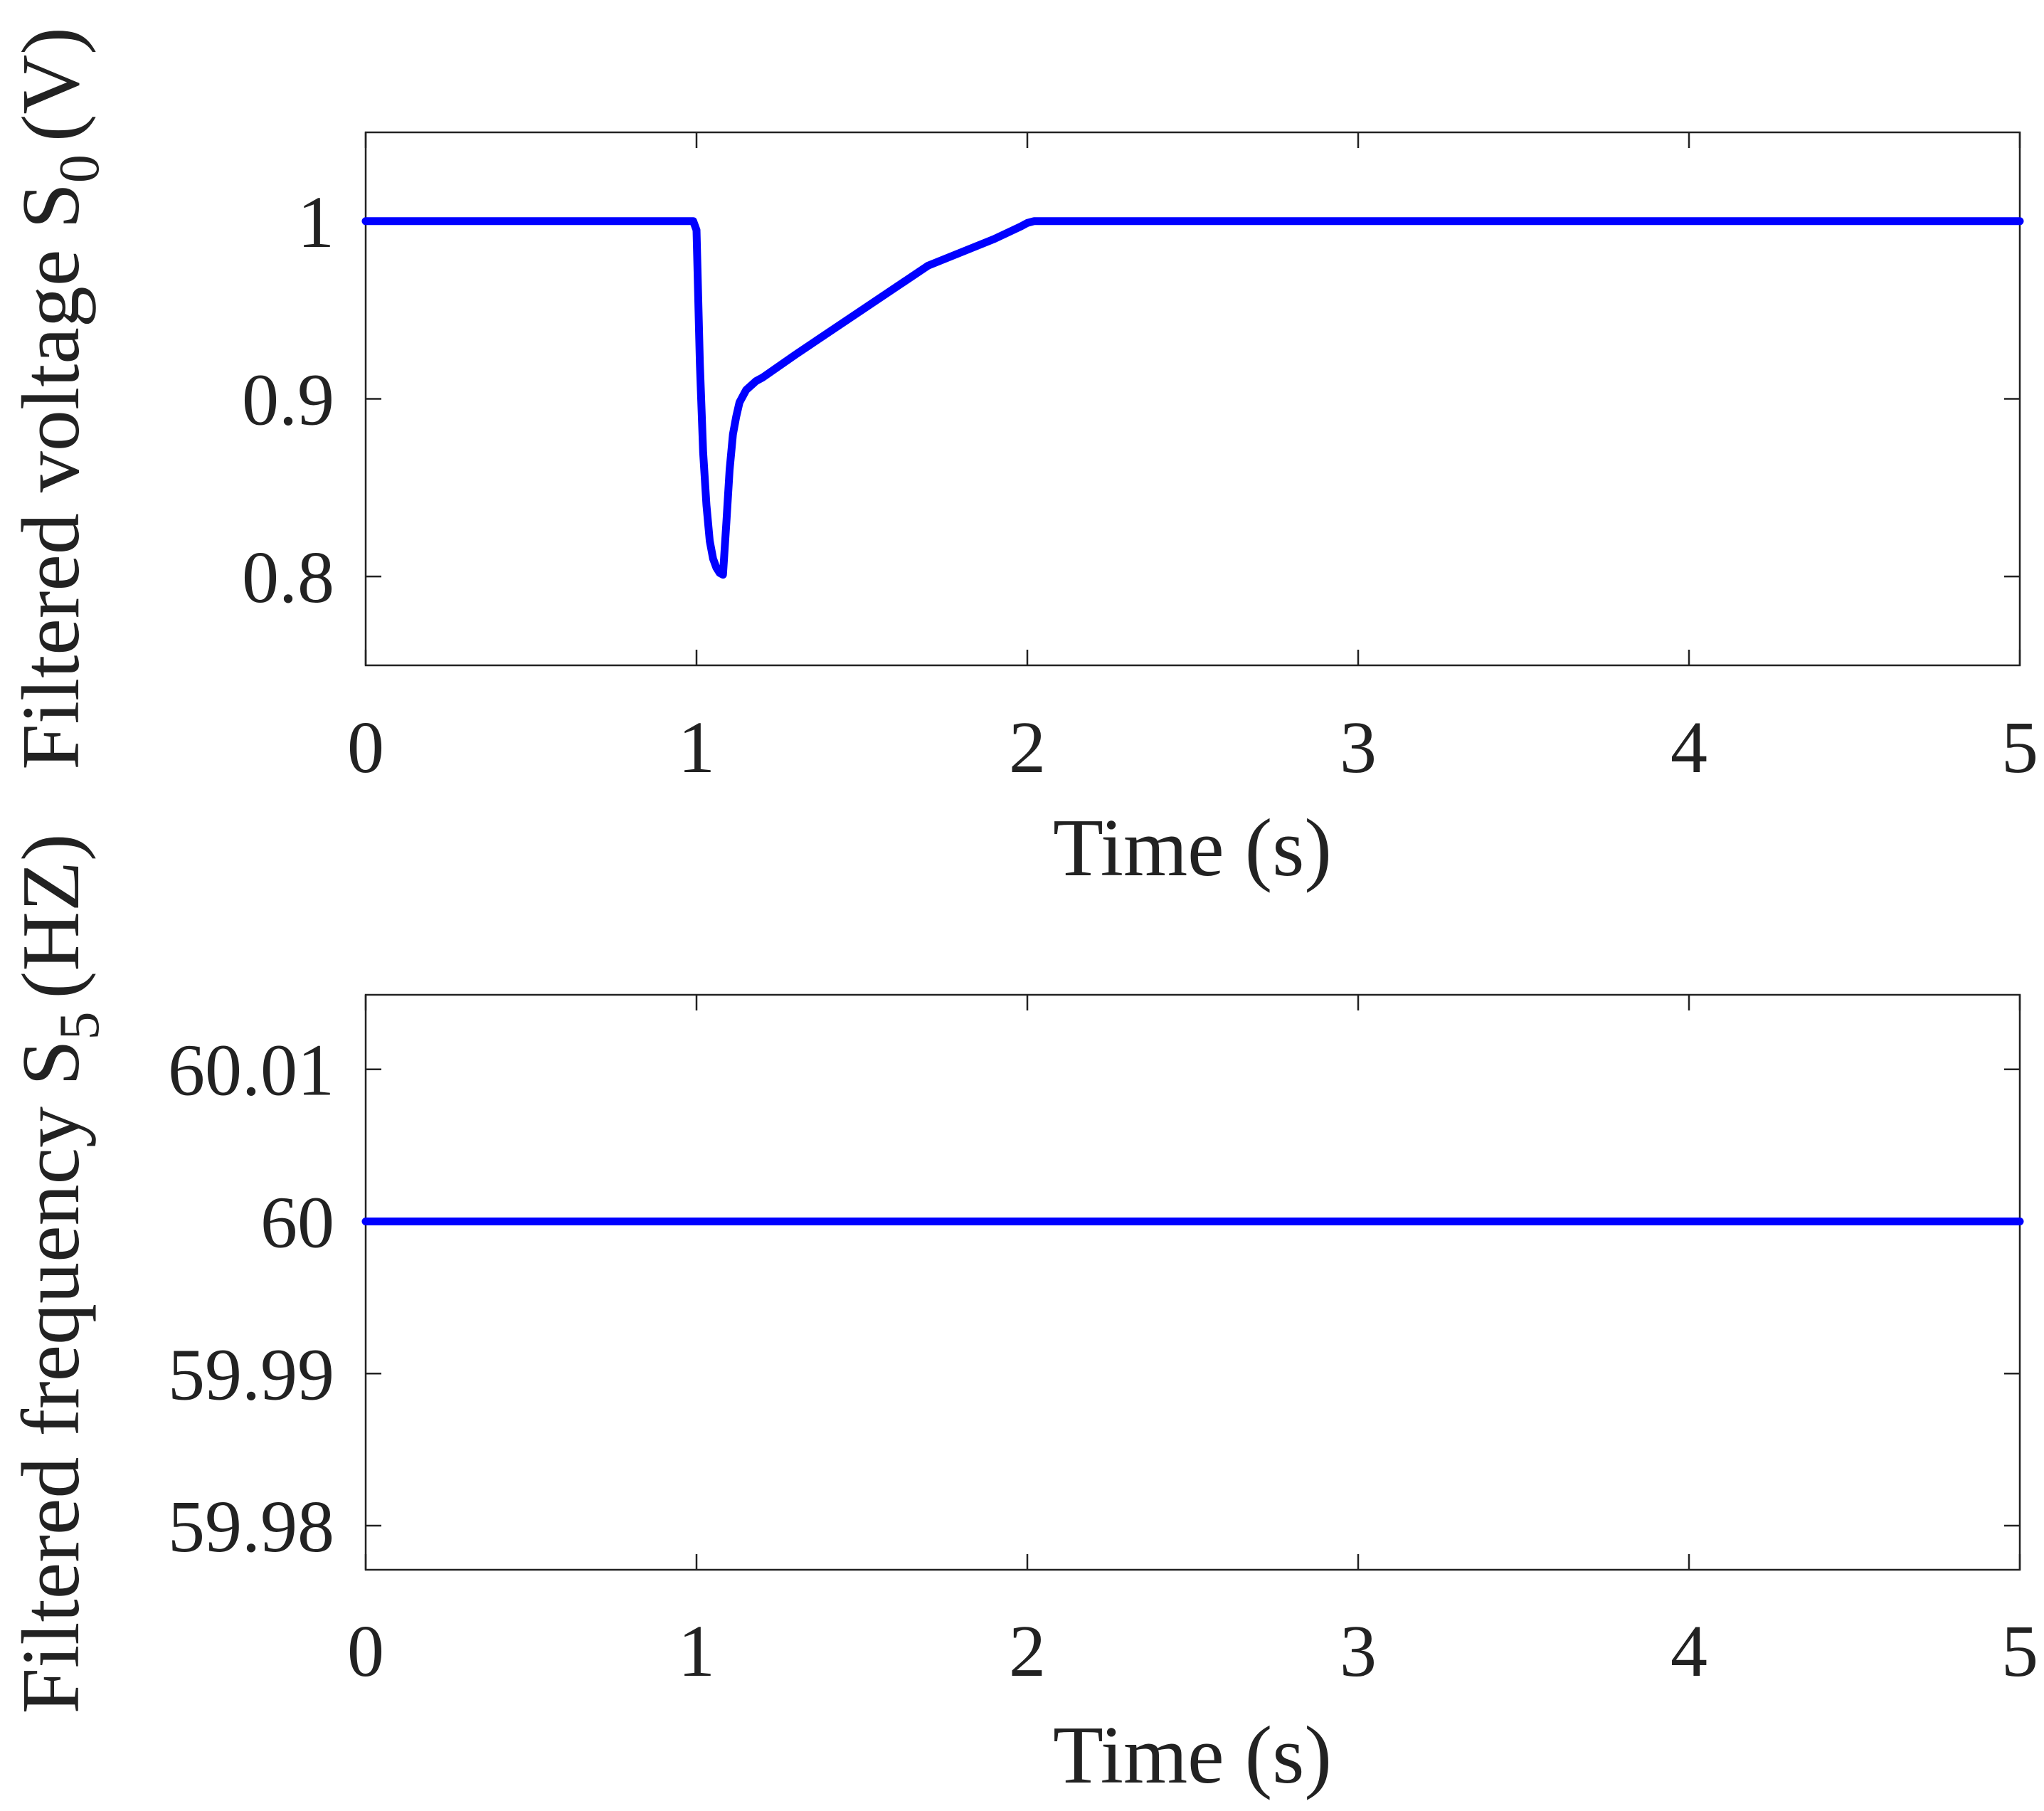  Describe the element at coordinates (1192, 1756) in the screenshot. I see `frequency-x-axis-label: Time (s)` at that location.